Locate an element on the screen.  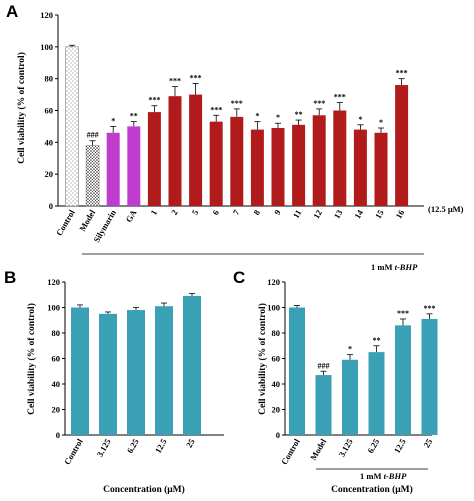
panel-c-y-tick-label: 40 is located at coordinates (276, 384).